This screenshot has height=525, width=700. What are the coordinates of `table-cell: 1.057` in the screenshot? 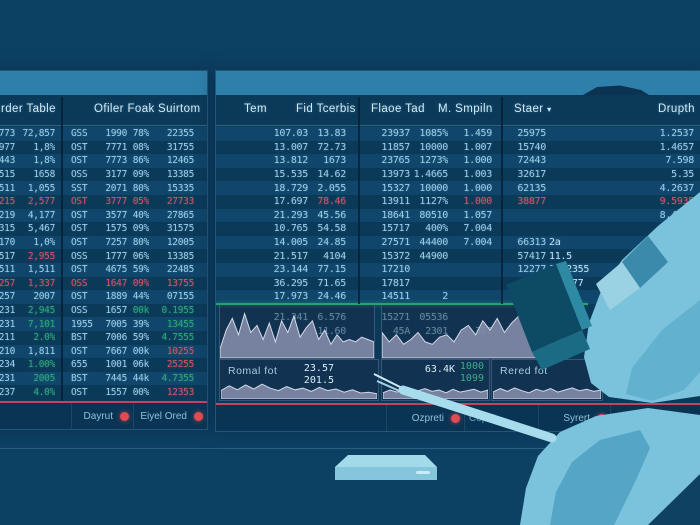 It's located at (477, 215).